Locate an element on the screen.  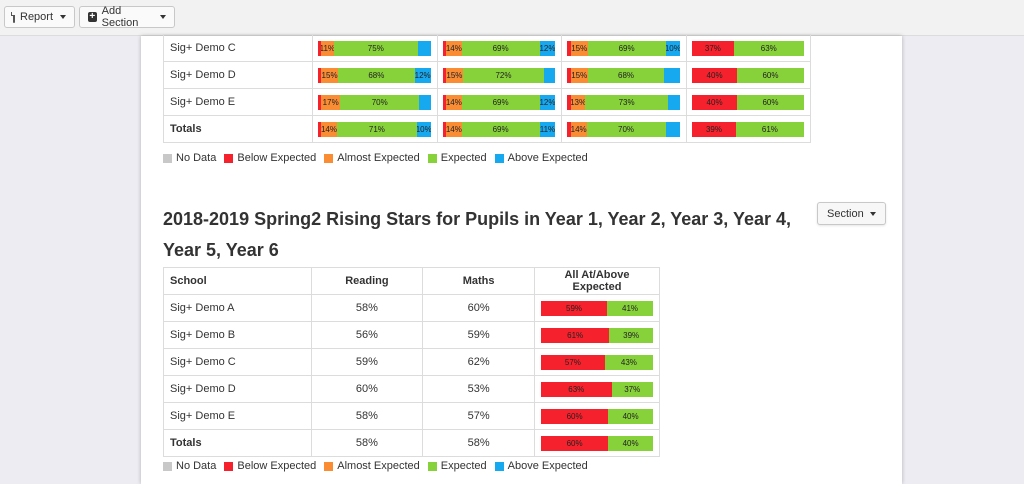
all-expected-bar-cell: 59% 41% is located at coordinates (597, 308).